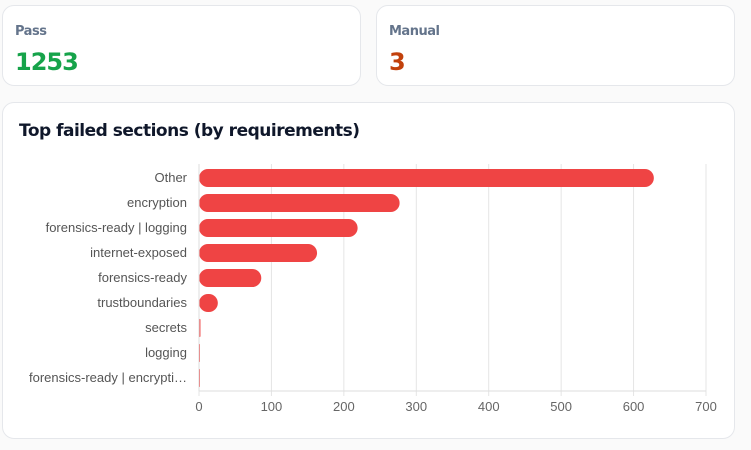 The height and width of the screenshot is (450, 751). Describe the element at coordinates (166, 327) in the screenshot. I see `y-tick-label: secrets` at that location.